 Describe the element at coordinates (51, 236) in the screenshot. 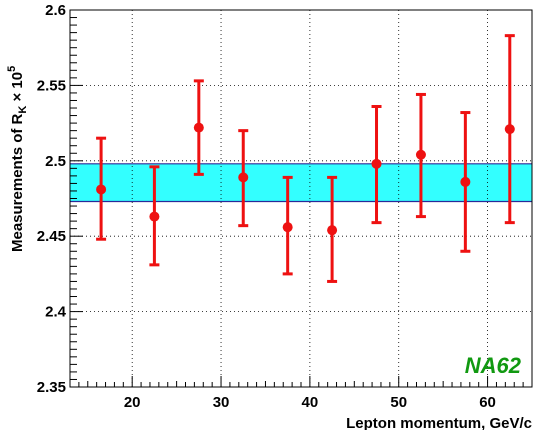

I see `y-tick-label: 2.45` at that location.